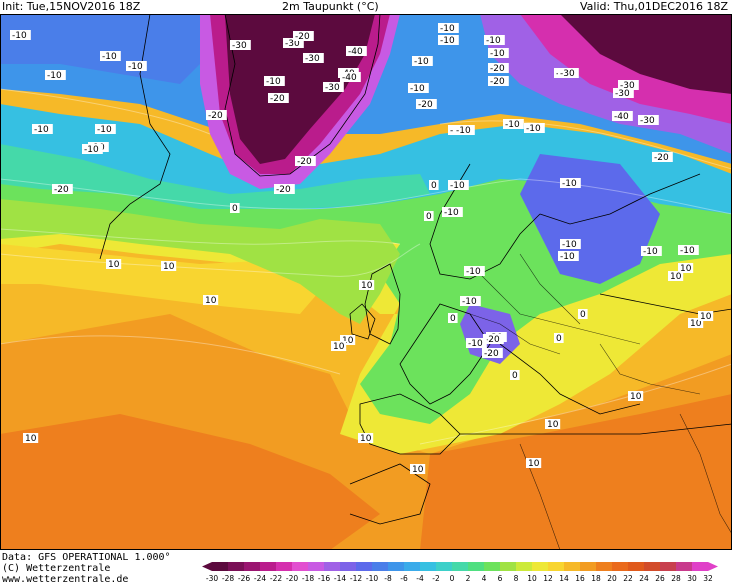 Image resolution: width=732 pixels, height=587 pixels. Describe the element at coordinates (308, 578) in the screenshot. I see `legend-tick-label: -18` at that location.